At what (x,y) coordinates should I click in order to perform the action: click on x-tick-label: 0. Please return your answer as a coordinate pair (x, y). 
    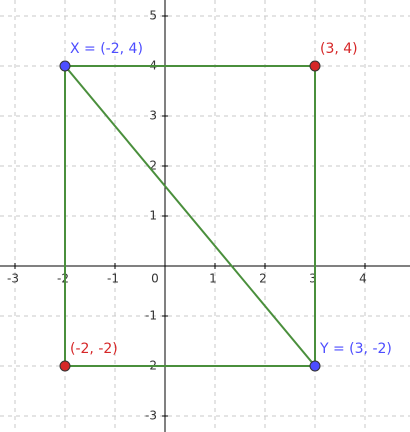
    Looking at the image, I should click on (155, 279).